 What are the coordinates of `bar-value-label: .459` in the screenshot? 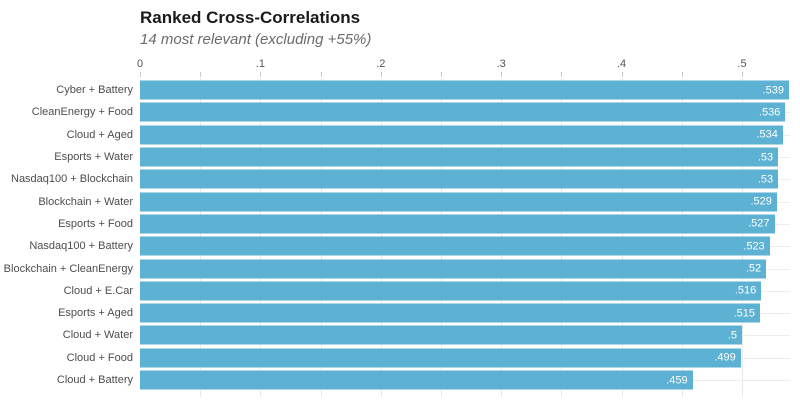 It's located at (677, 380).